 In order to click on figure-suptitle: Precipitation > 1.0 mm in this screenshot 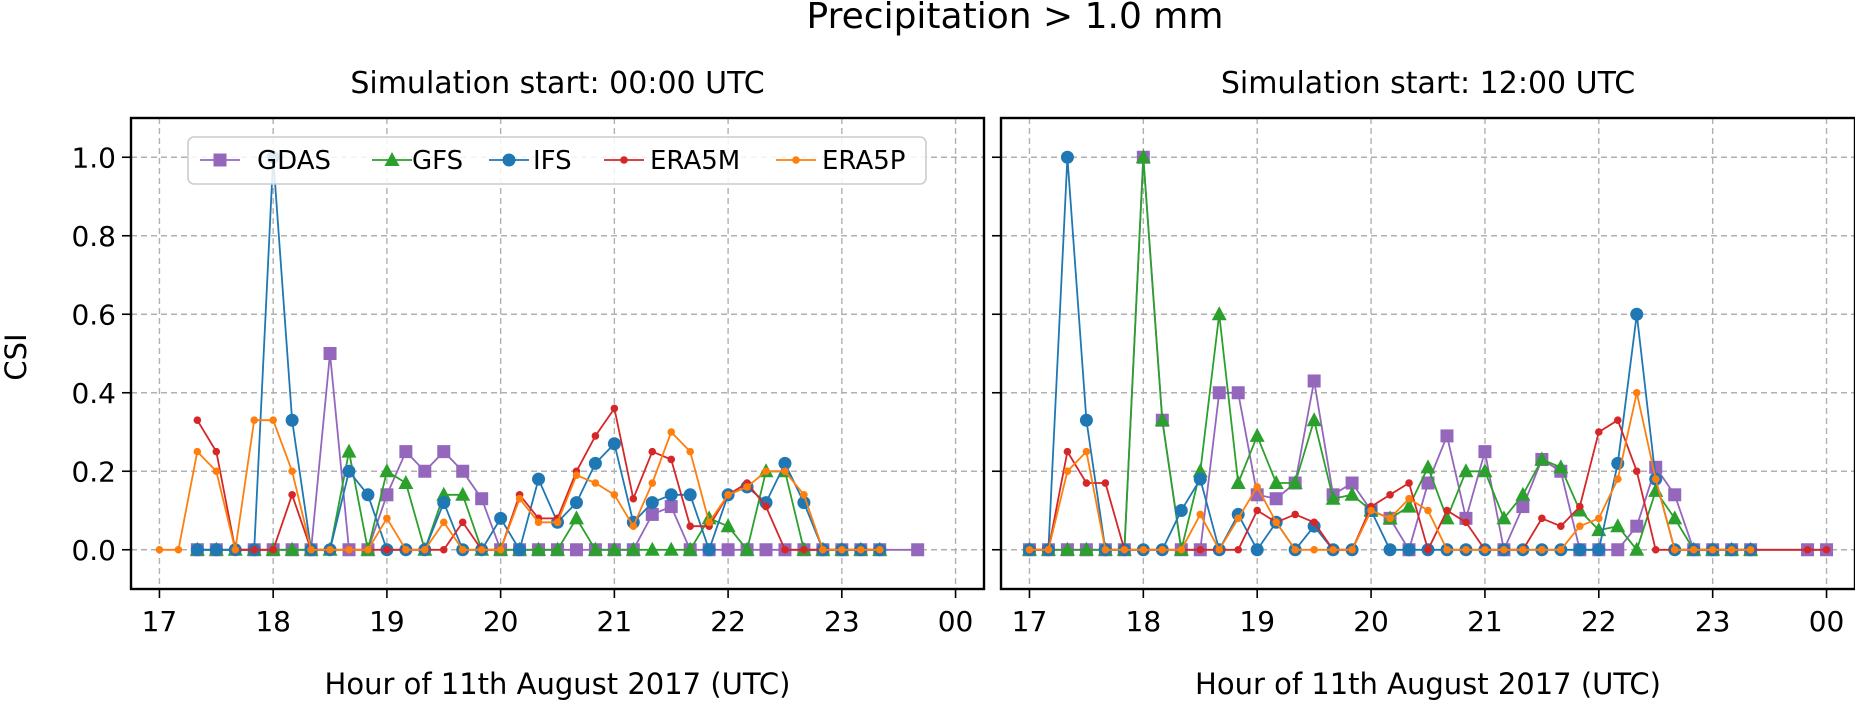, I will do `click(1015, 18)`.